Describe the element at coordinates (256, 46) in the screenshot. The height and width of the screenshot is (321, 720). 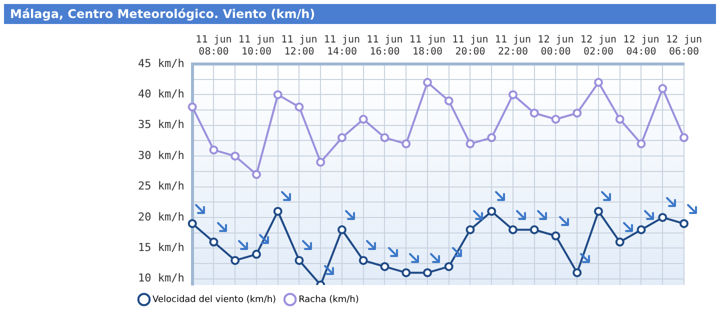
I see `x-tick-label: 11 jun 10:00` at that location.